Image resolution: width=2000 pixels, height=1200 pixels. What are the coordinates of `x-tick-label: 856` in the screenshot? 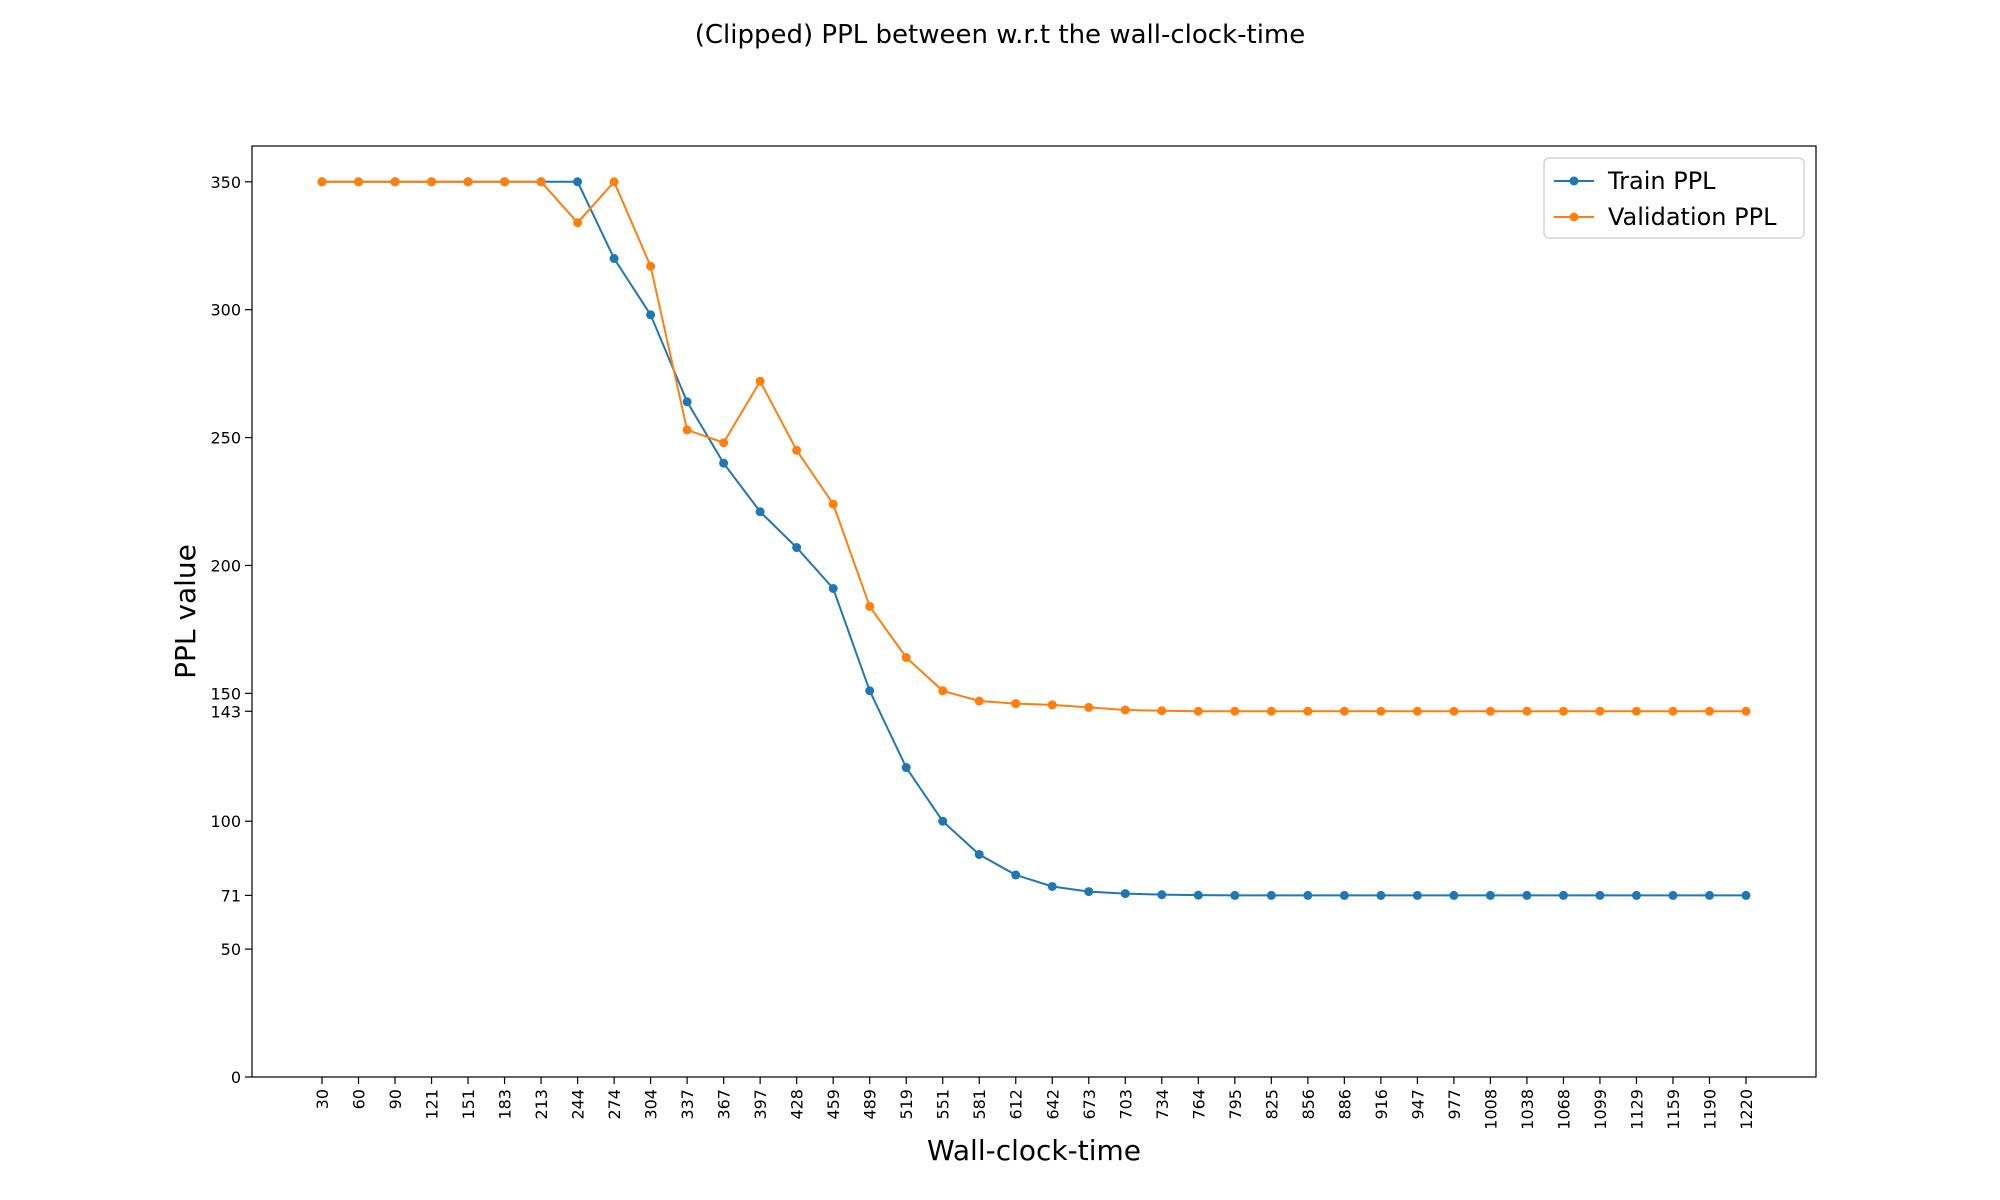 It's located at (1308, 1104).